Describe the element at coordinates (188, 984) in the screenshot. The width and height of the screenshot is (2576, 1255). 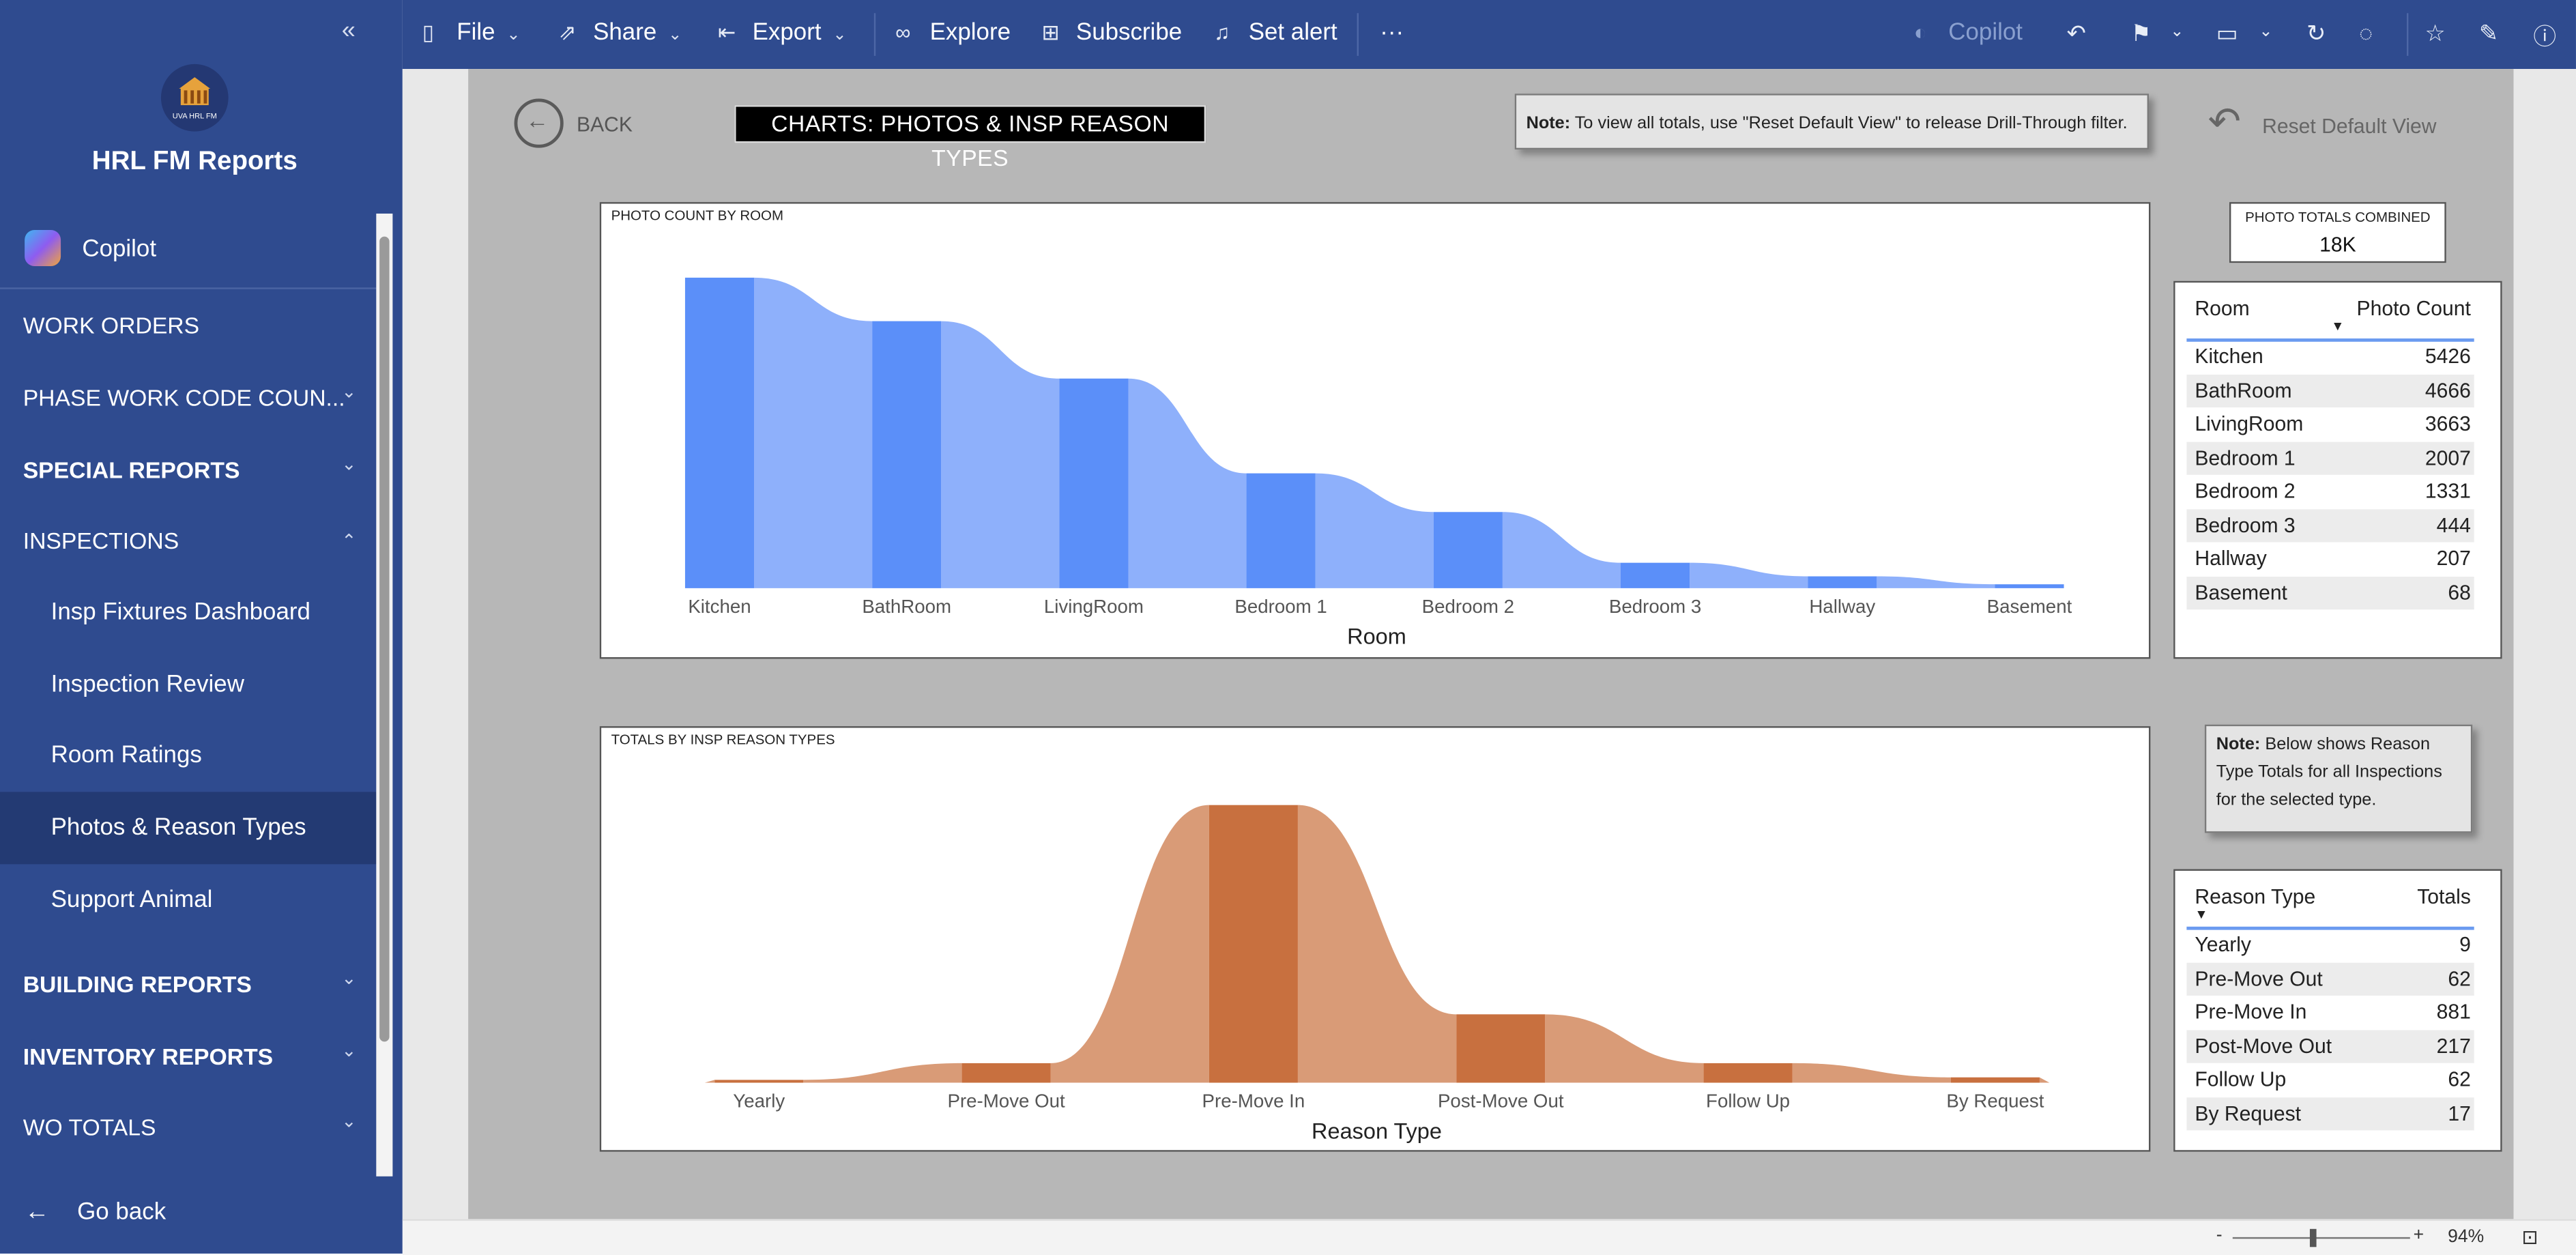
I see `nav-building-reports: BUILDING REPORTS ⌄` at that location.